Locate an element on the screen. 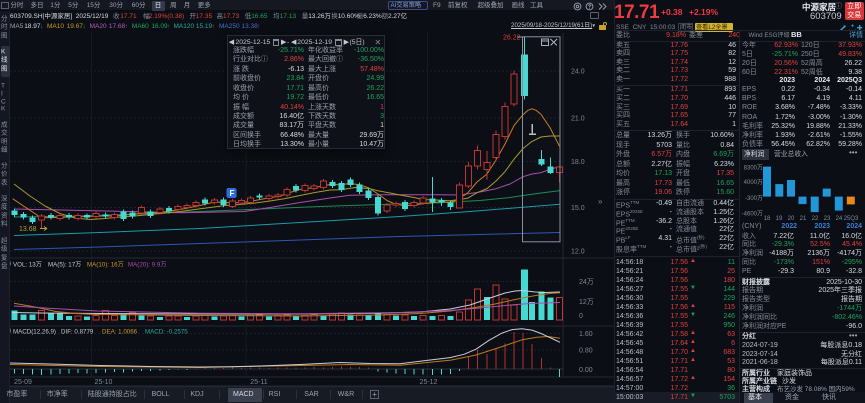 The width and height of the screenshot is (865, 403). svg-text: 15.0 is located at coordinates (578, 208).